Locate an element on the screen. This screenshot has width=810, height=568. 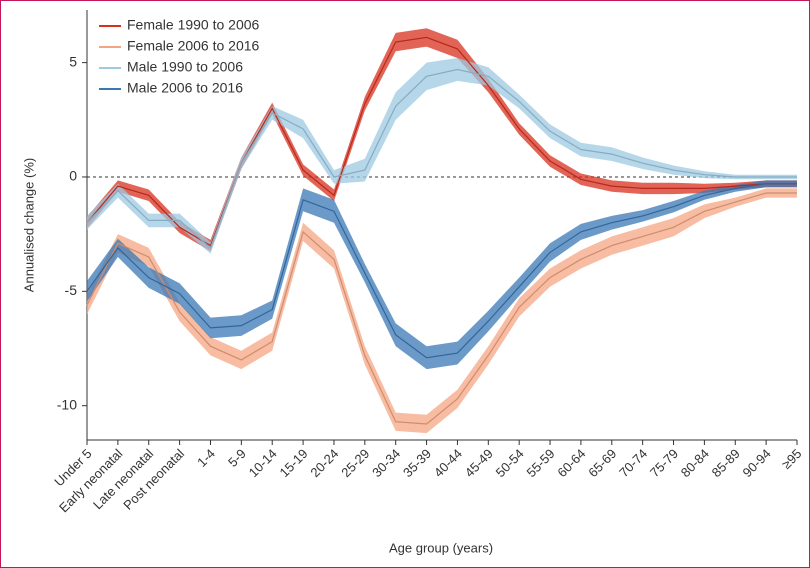
x-tick-label: 50-54 is located at coordinates (510, 463).